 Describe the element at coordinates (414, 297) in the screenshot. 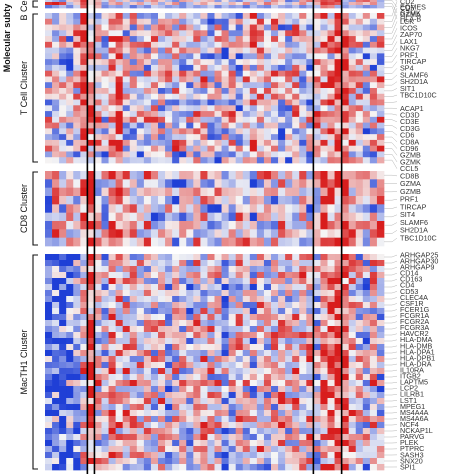

I see `gene-label: CLEC4A` at that location.